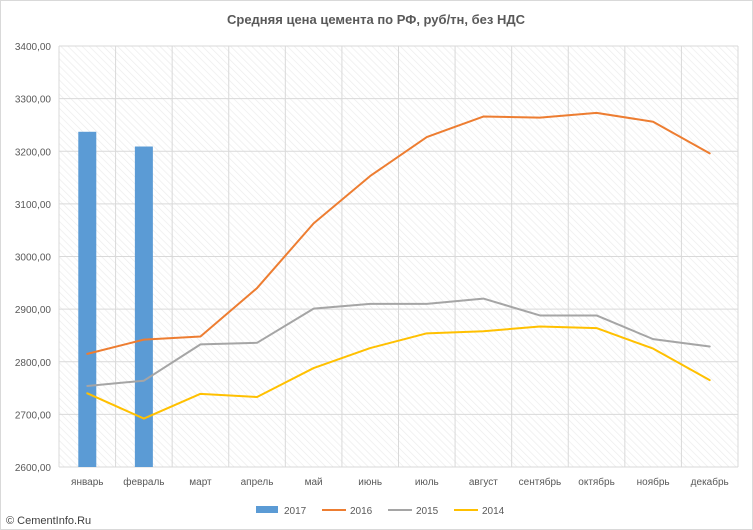  What do you see at coordinates (710, 482) in the screenshot?
I see `x-tick-label: декабрь` at bounding box center [710, 482].